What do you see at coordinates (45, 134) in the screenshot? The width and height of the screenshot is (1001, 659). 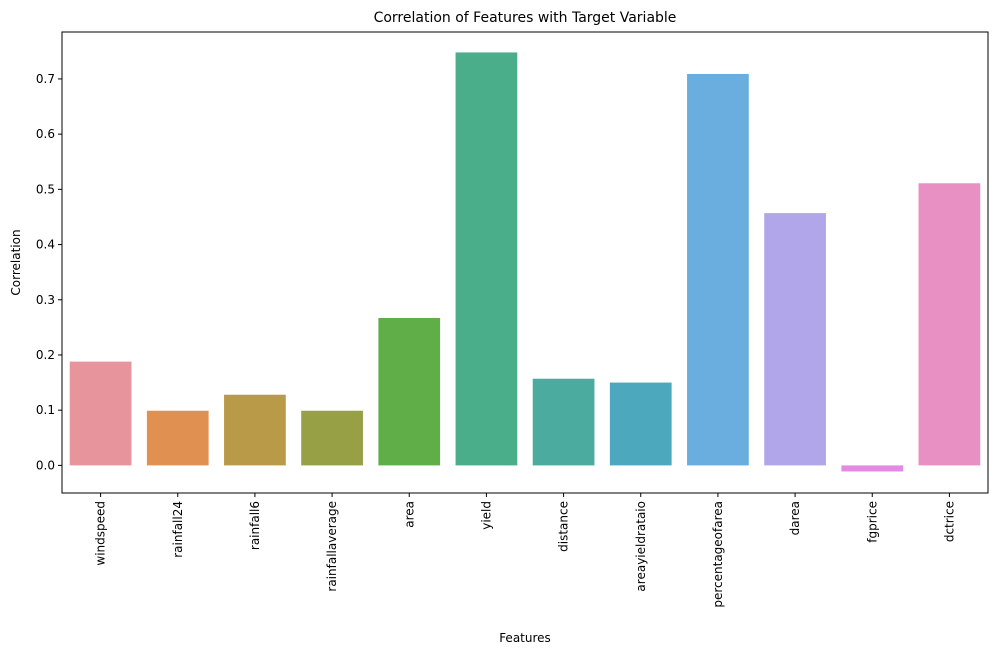 I see `y-tick-label: 0.6` at bounding box center [45, 134].